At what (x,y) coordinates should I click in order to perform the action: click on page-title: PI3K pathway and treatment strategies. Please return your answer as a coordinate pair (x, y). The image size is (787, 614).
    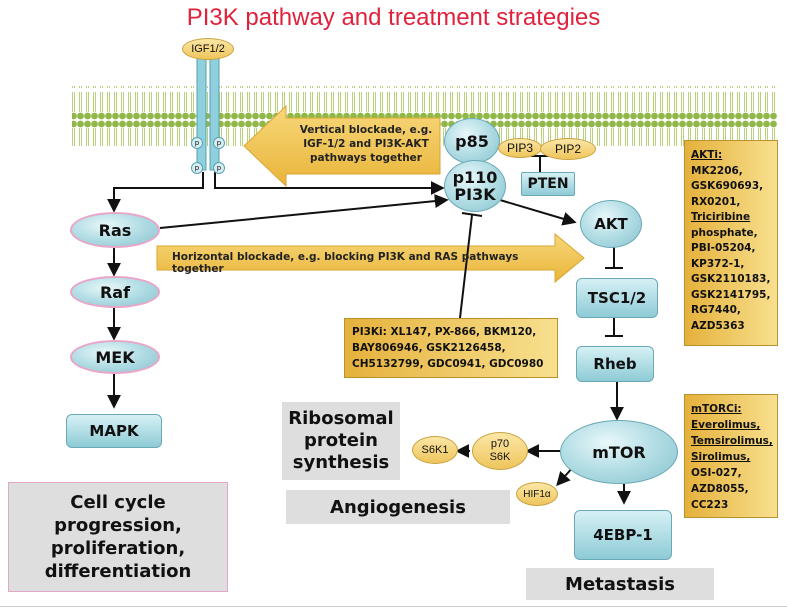
    Looking at the image, I should click on (393, 17).